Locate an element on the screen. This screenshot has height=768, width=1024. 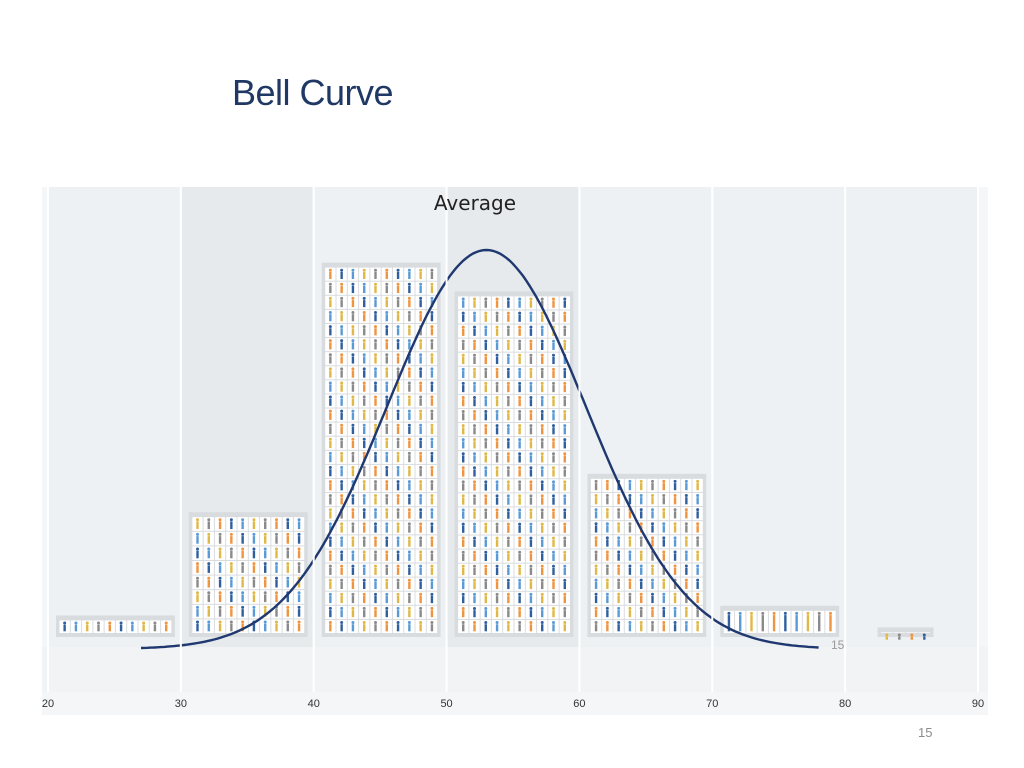
x-tick-label: 20 is located at coordinates (48, 704).